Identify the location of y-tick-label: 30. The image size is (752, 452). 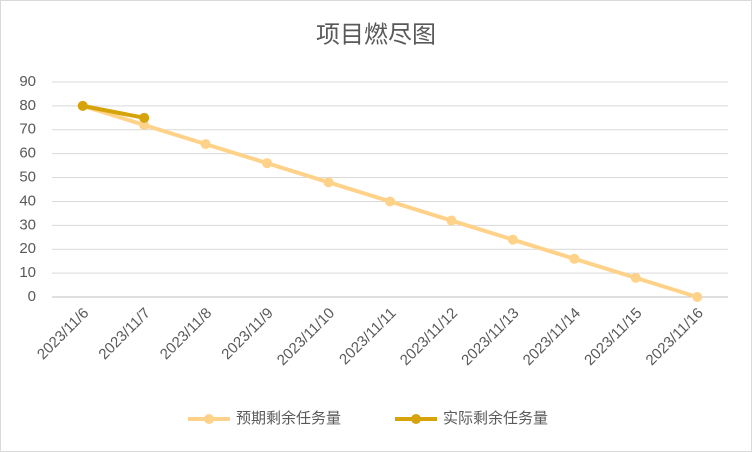
(27, 224).